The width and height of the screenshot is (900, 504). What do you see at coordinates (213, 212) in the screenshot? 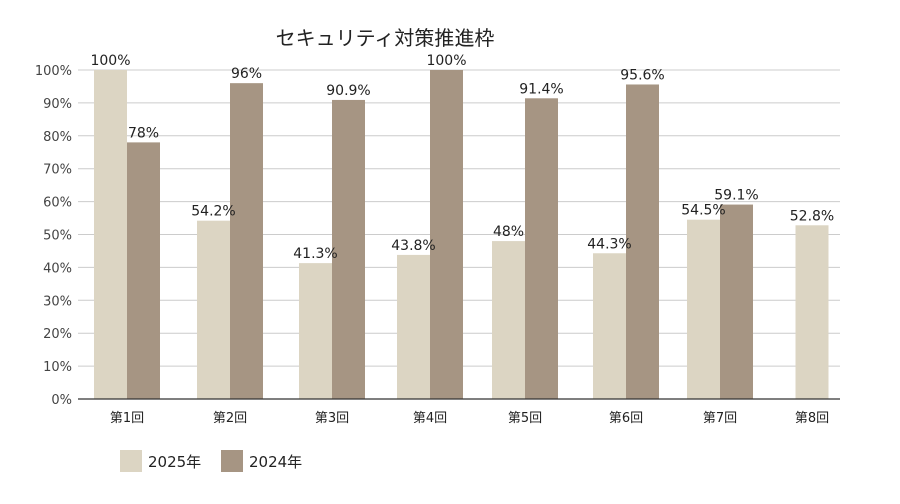
I see `data-label: 54.2%` at bounding box center [213, 212].